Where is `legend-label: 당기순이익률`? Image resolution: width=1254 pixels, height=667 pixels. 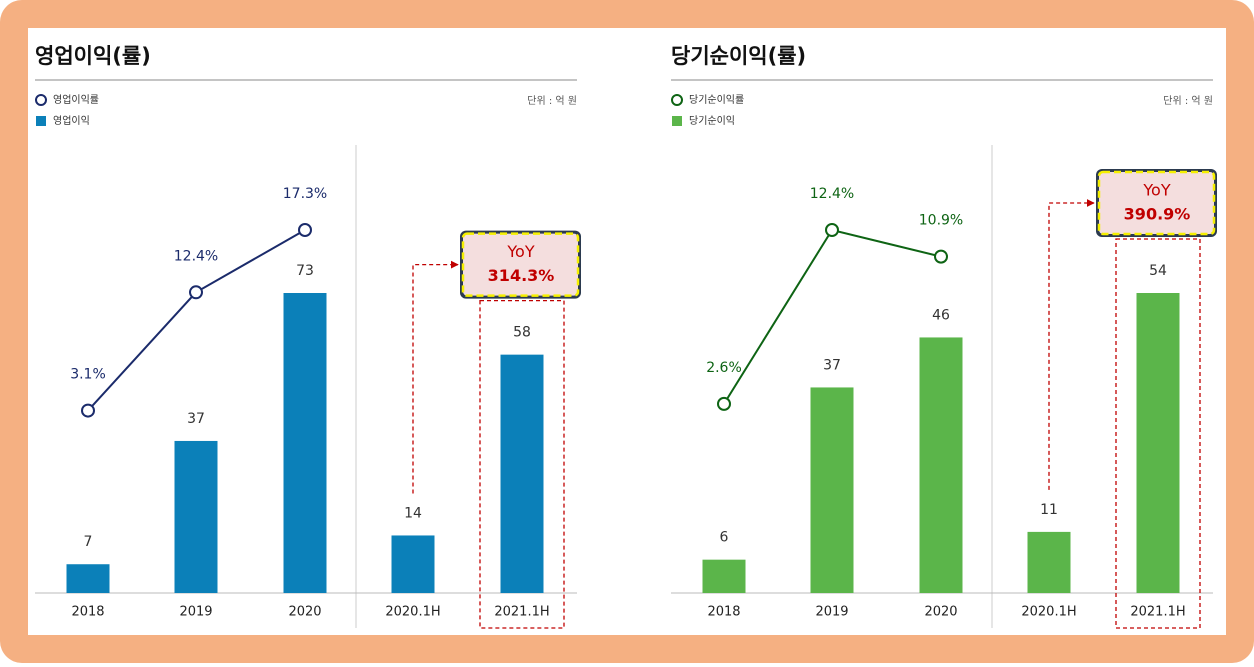 legend-label: 당기순이익률 is located at coordinates (716, 100).